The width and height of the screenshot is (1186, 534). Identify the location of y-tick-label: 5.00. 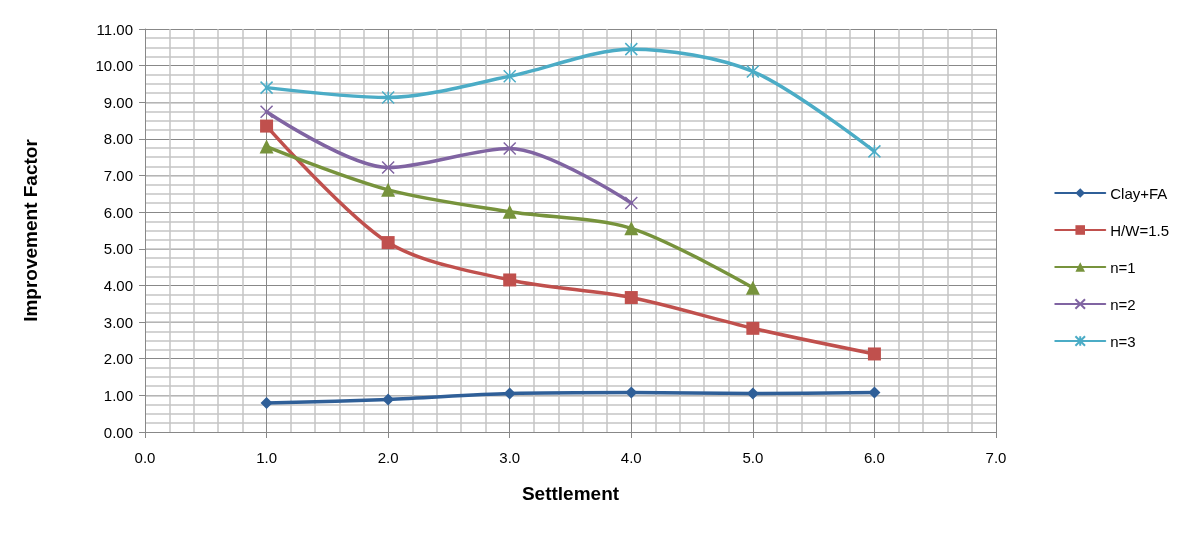
(118, 249).